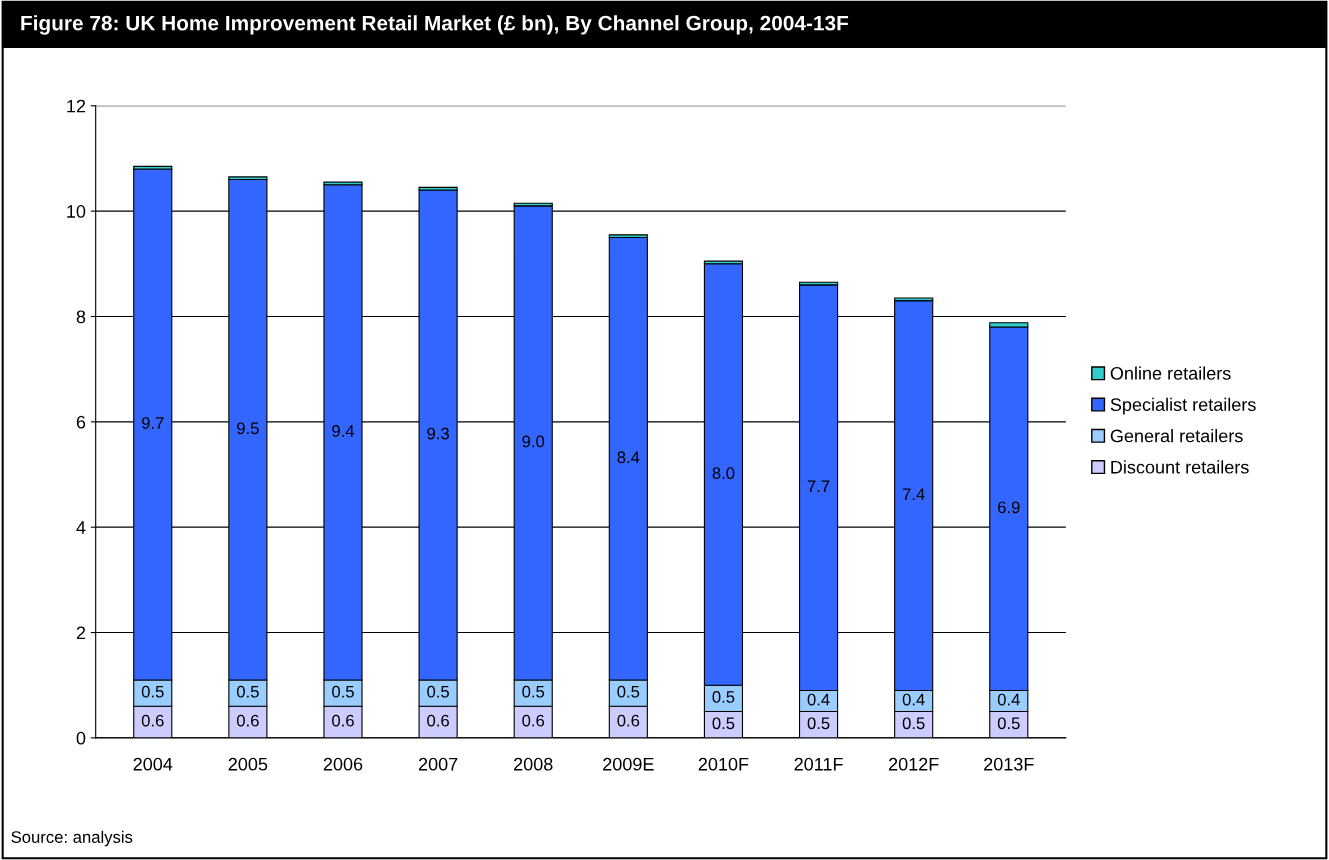 This screenshot has height=860, width=1329. Describe the element at coordinates (723, 473) in the screenshot. I see `data-label: 8.0` at that location.